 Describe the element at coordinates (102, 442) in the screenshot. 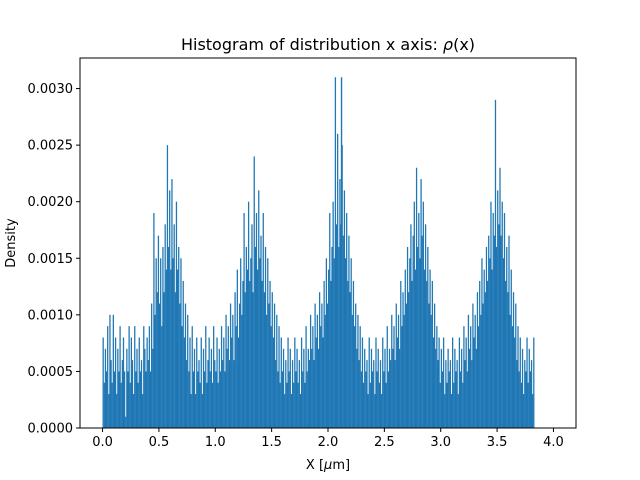

I see `x-tick-label: 0.0` at that location.